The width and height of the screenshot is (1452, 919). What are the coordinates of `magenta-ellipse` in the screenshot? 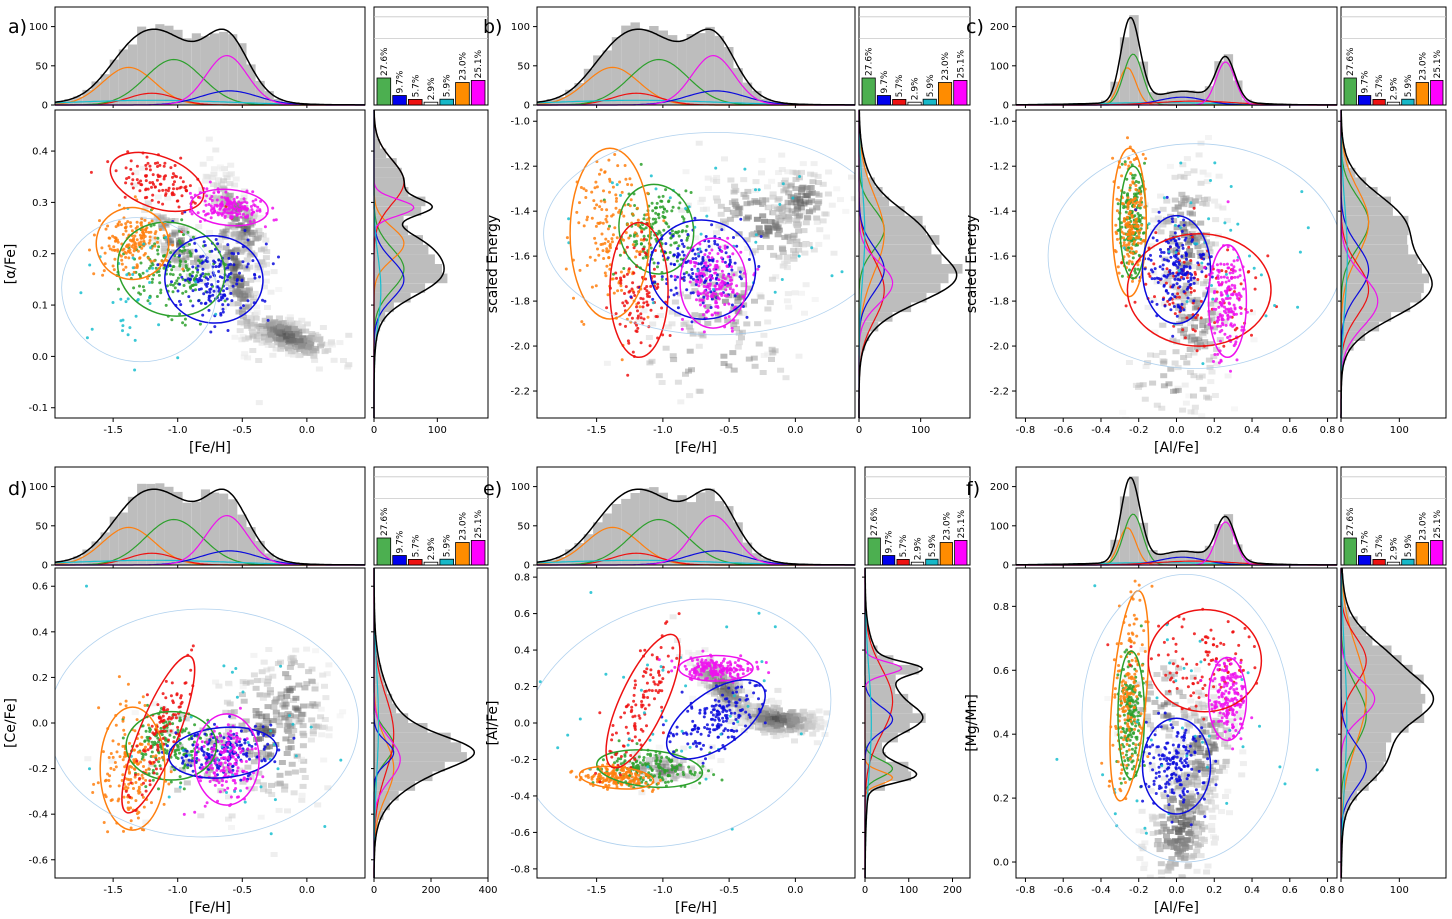 It's located at (229, 207).